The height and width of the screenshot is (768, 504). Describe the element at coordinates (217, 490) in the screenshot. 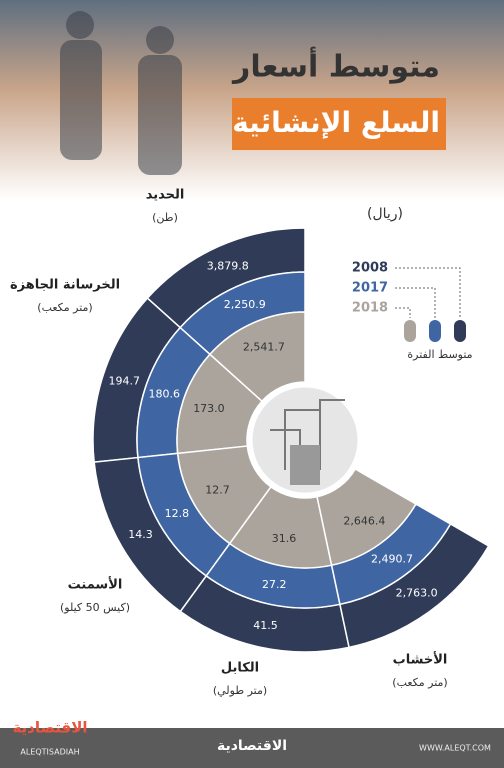

I see `value-label: 12.7` at that location.